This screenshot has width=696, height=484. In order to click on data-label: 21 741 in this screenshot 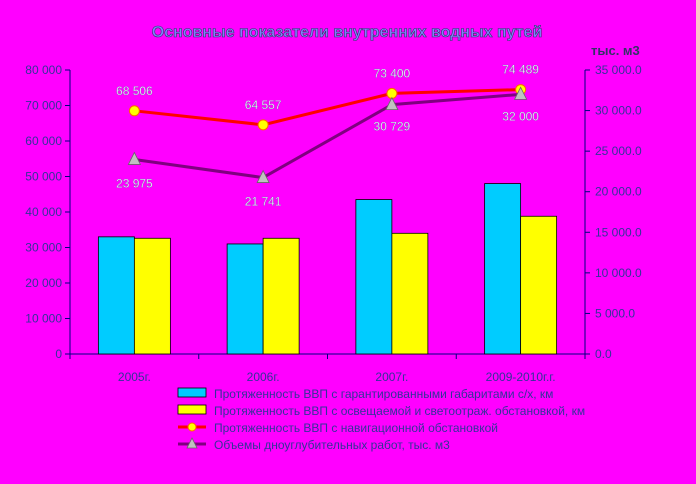, I will do `click(263, 202)`.